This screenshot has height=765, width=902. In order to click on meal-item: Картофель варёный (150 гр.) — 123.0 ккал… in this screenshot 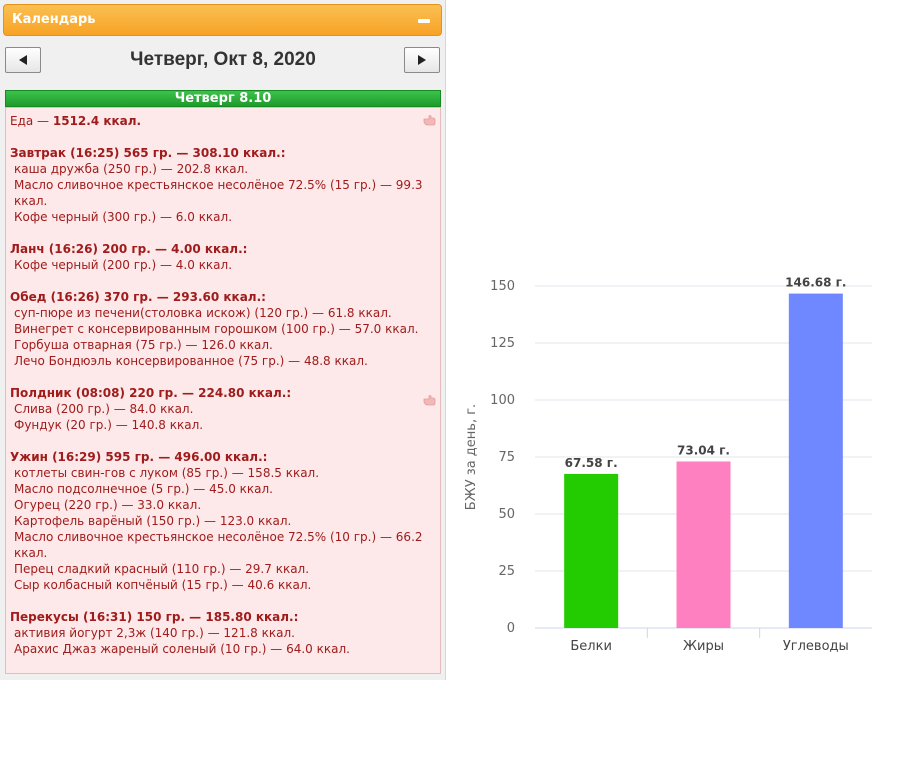, I will do `click(153, 521)`.